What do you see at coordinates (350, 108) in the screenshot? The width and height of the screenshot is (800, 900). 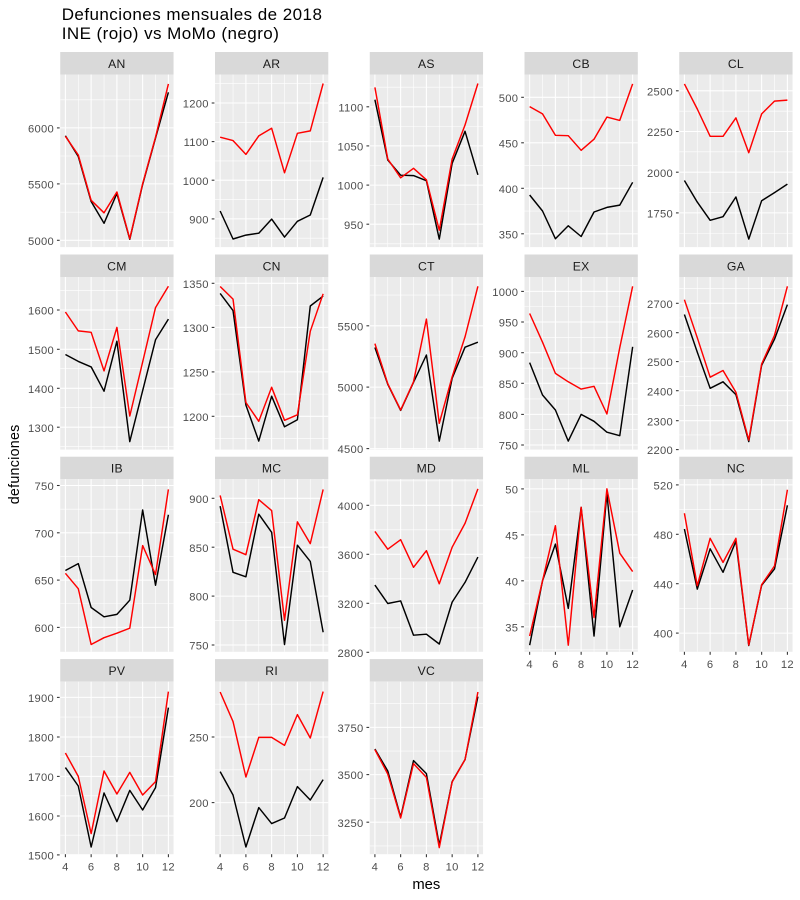 I see `svg-text: 1100` at bounding box center [350, 108].